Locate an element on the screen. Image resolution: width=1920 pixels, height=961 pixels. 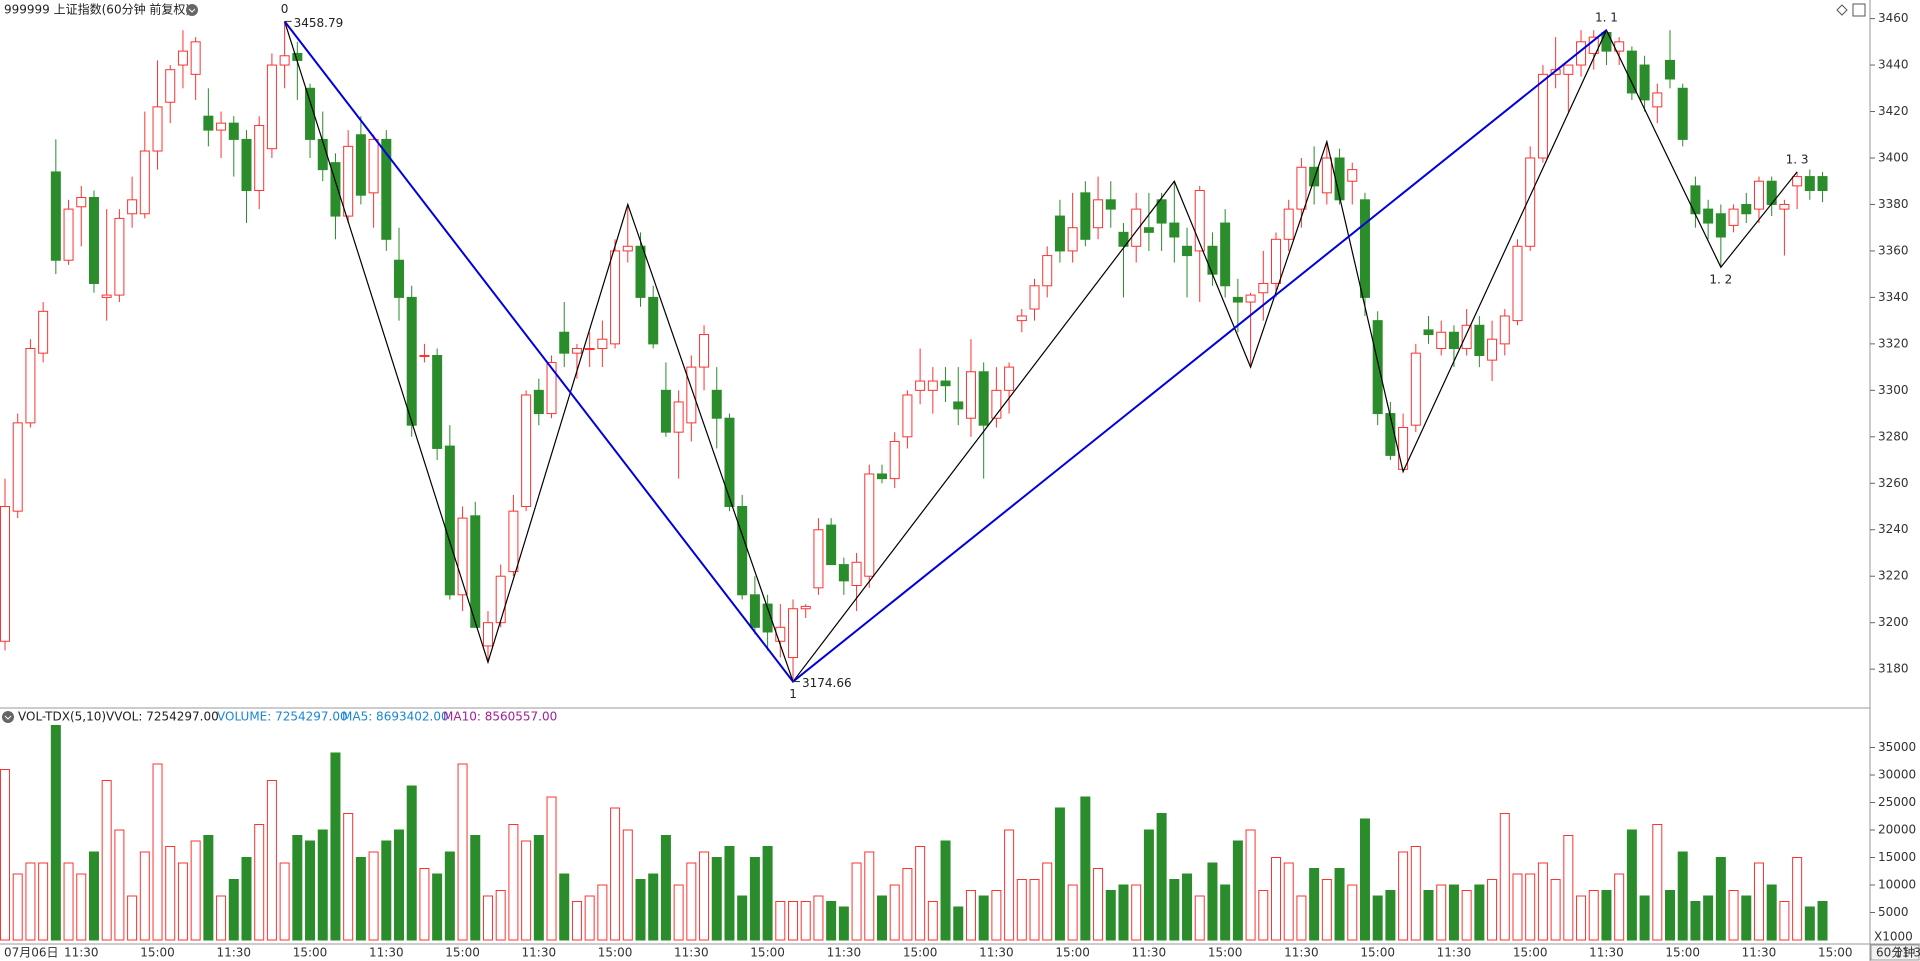
y-tick-label: 3380 is located at coordinates (1893, 204).